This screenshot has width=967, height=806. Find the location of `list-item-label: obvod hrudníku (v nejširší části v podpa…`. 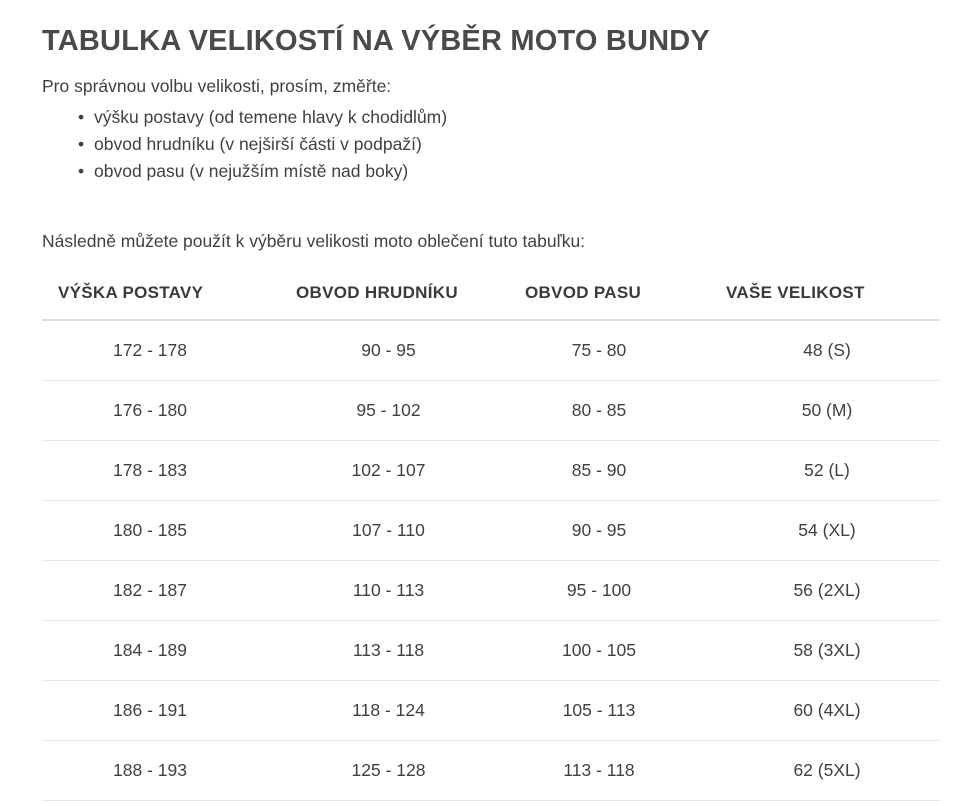

list-item-label: obvod hrudníku (v nejširší části v podpa… is located at coordinates (258, 144).